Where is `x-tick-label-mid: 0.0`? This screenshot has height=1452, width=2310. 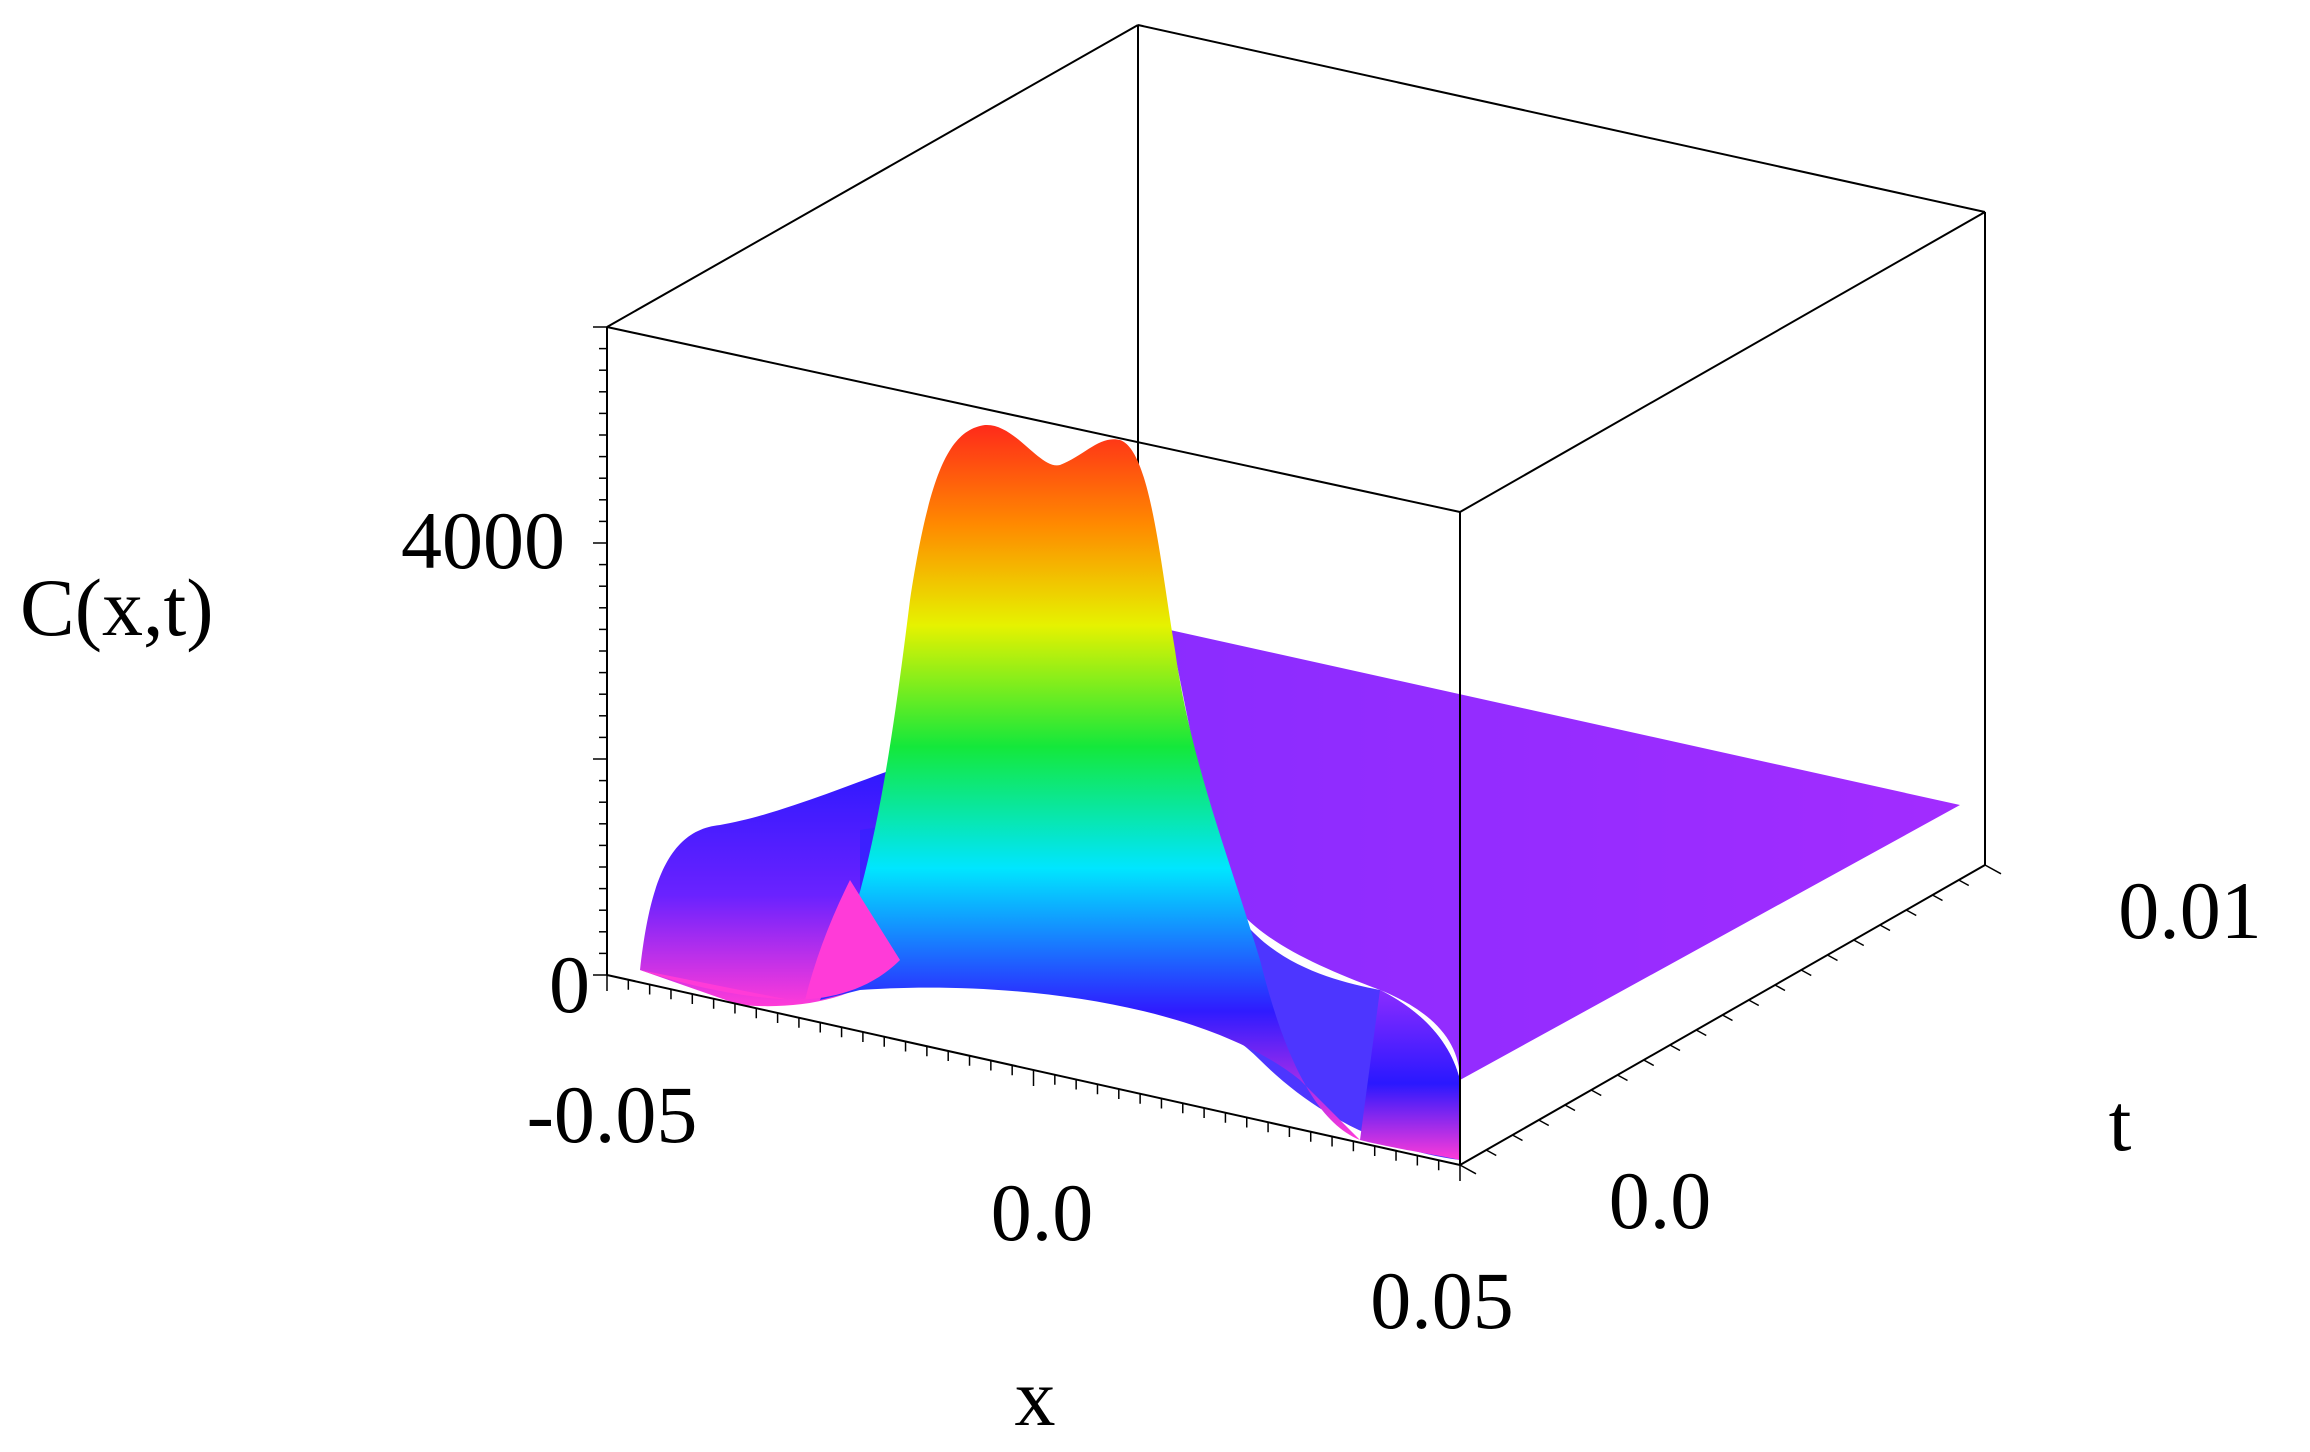
x-tick-label-mid: 0.0 is located at coordinates (1042, 1212).